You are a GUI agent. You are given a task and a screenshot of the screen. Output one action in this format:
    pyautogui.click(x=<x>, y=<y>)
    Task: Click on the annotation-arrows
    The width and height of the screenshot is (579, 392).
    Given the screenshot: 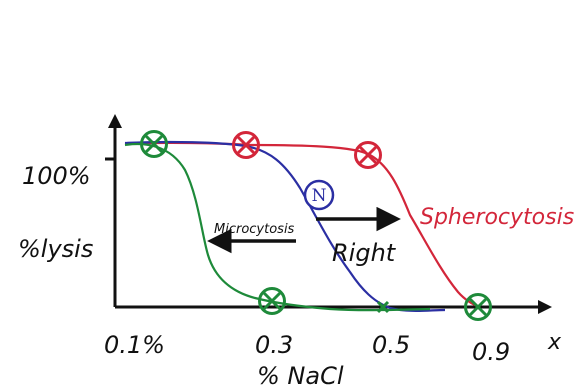 What is the action you would take?
    pyautogui.click(x=304, y=230)
    